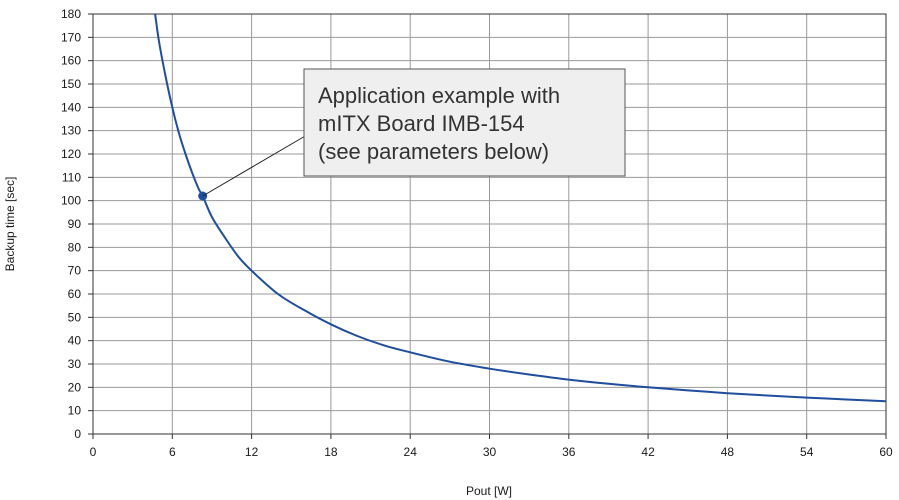 This screenshot has height=500, width=899. Describe the element at coordinates (71, 201) in the screenshot. I see `y-tick-label: 100` at that location.